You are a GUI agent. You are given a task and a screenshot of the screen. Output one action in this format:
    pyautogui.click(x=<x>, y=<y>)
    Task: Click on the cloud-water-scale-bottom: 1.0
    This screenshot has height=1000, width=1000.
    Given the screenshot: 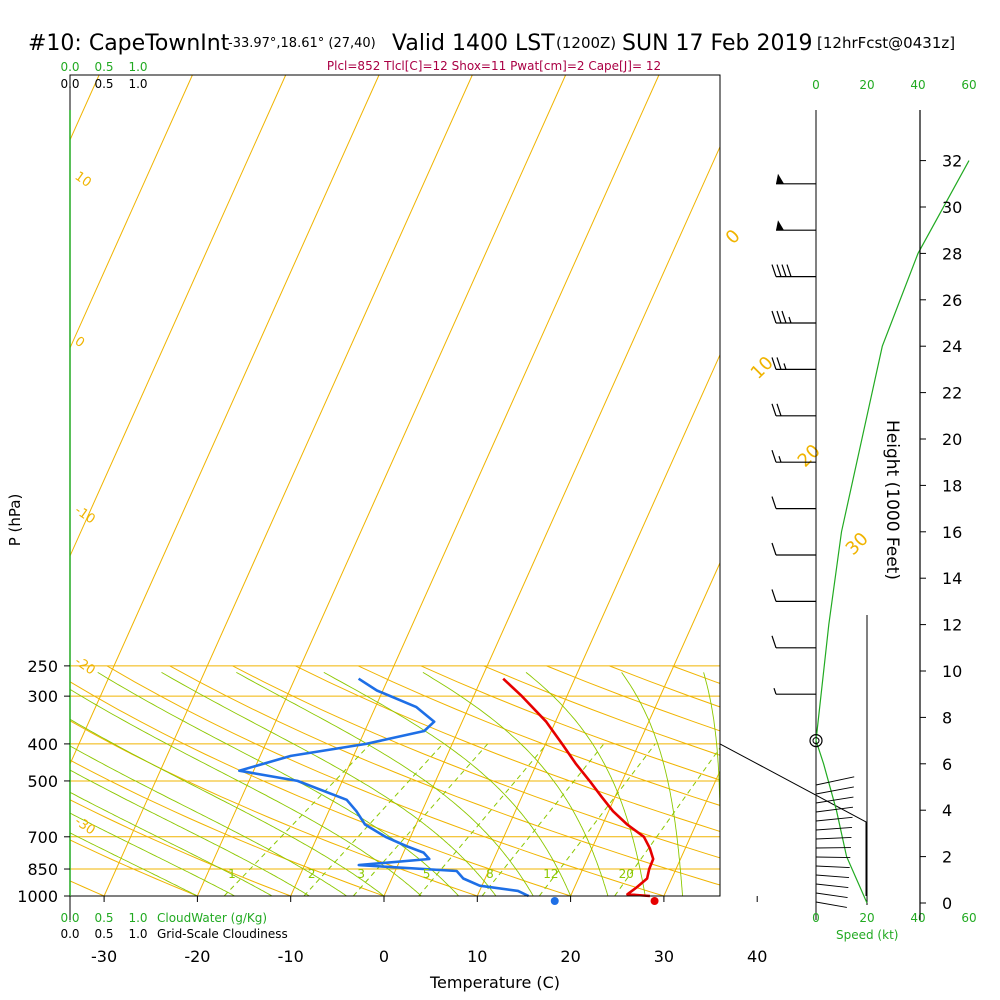 What is the action you would take?
    pyautogui.click(x=137, y=918)
    